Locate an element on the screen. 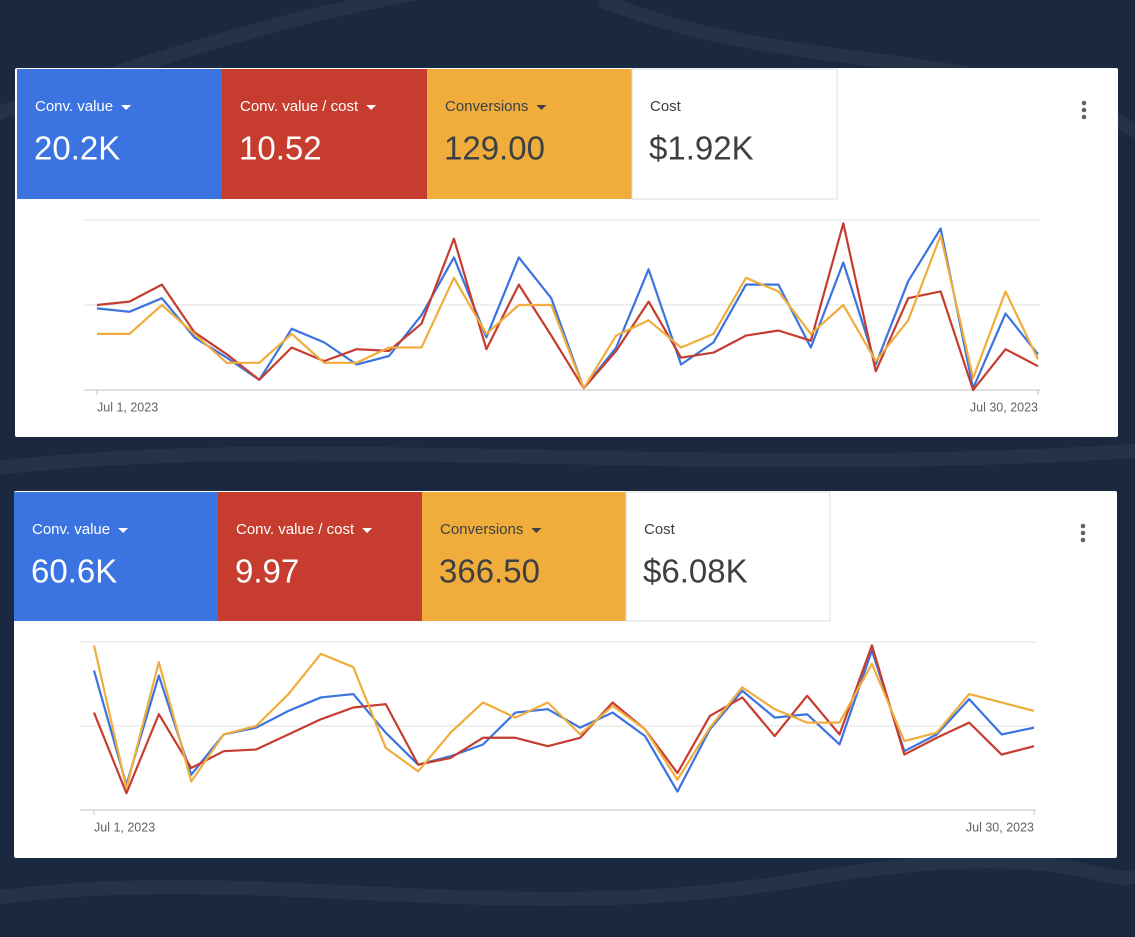 The width and height of the screenshot is (1135, 937). metric-value: 20.2K is located at coordinates (77, 148).